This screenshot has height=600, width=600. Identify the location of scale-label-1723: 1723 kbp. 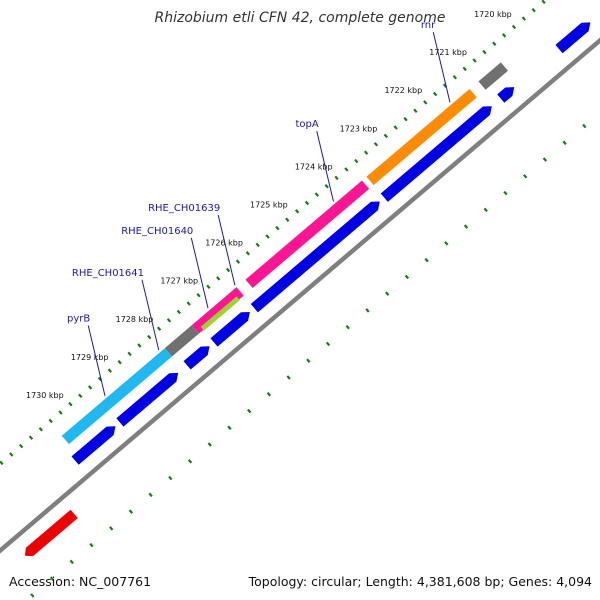
(359, 128).